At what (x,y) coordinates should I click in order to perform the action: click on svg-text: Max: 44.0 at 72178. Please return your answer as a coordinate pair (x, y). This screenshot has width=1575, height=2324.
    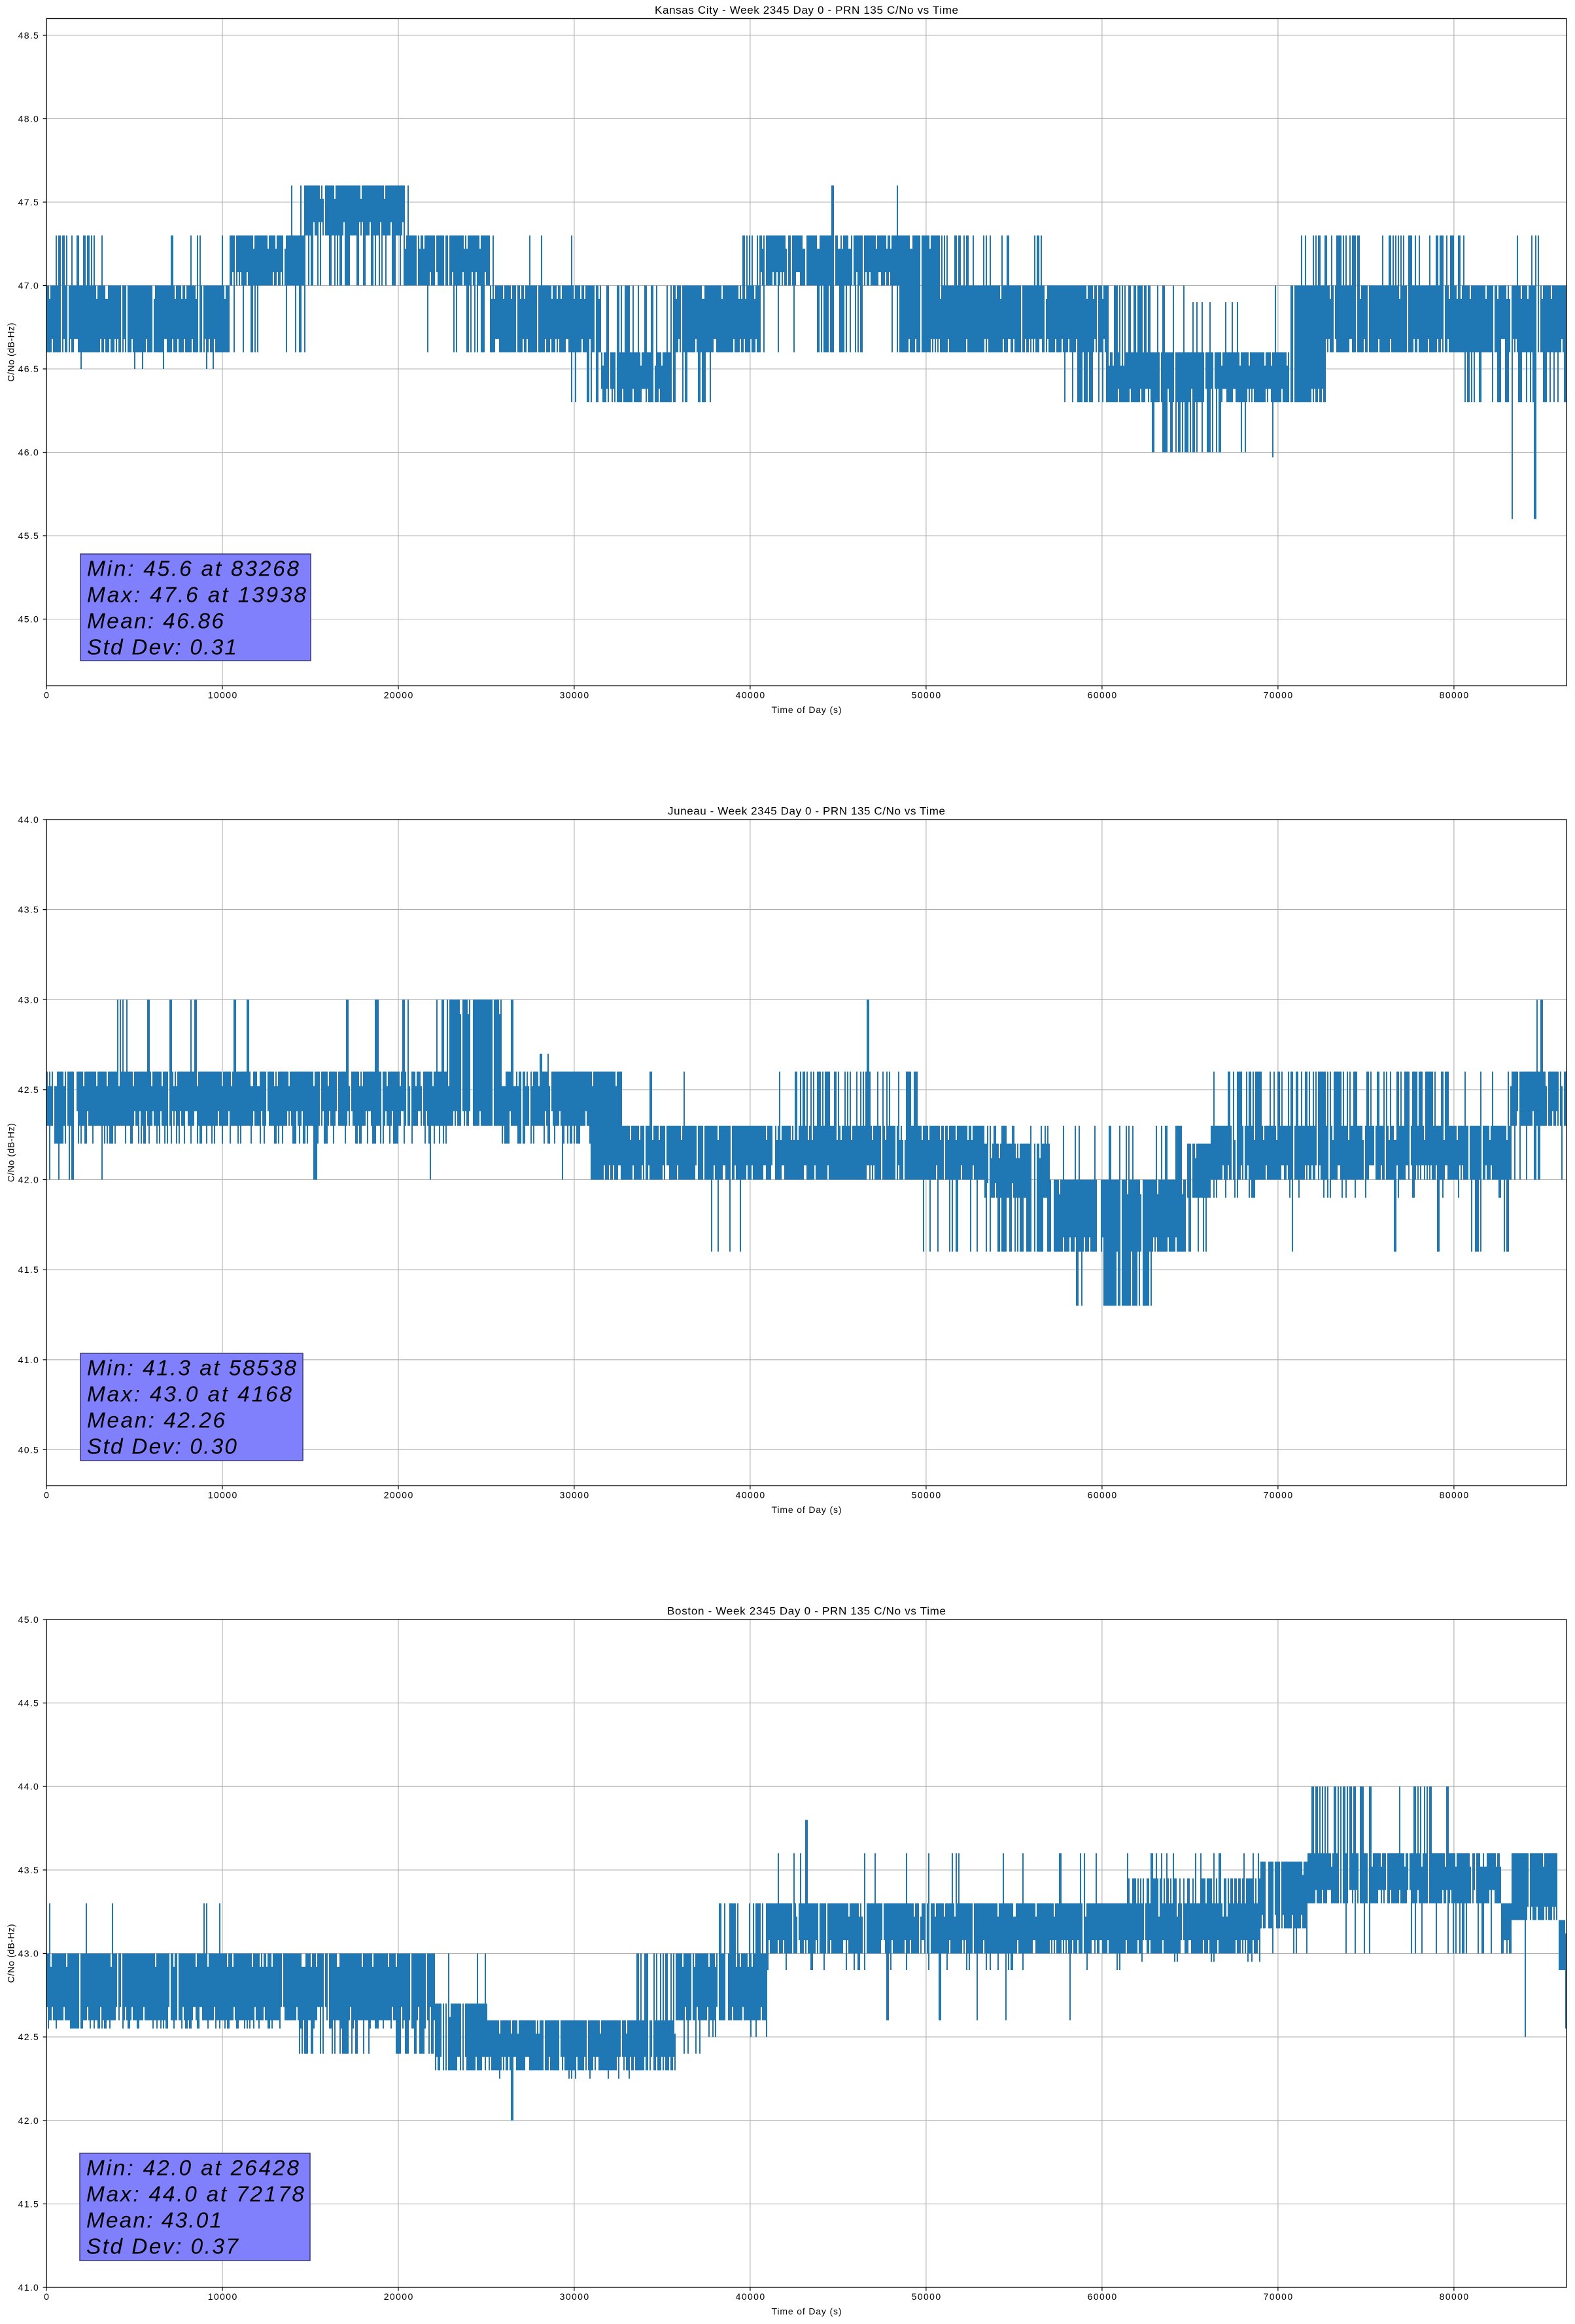
    Looking at the image, I should click on (195, 2194).